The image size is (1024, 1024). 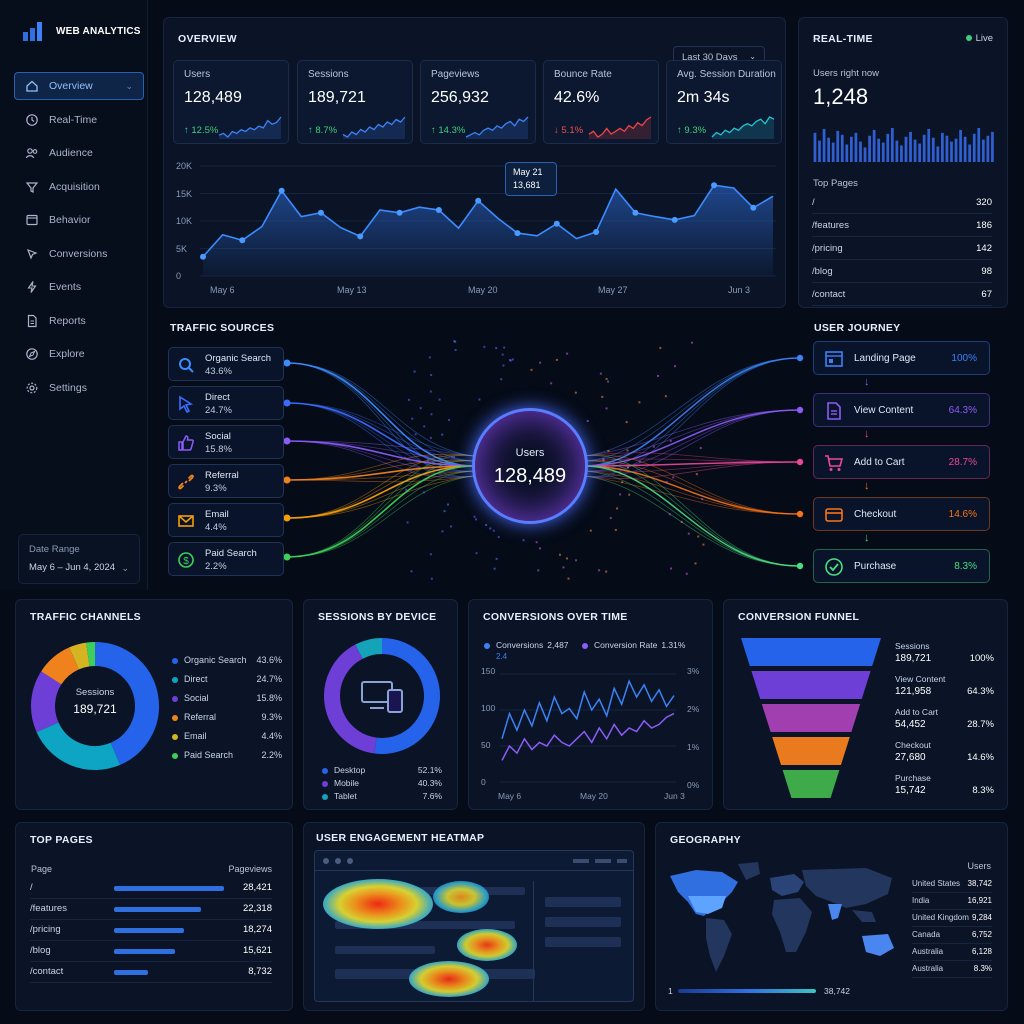 I want to click on sidebar-item-overview: Overview ⌄, so click(x=79, y=86).